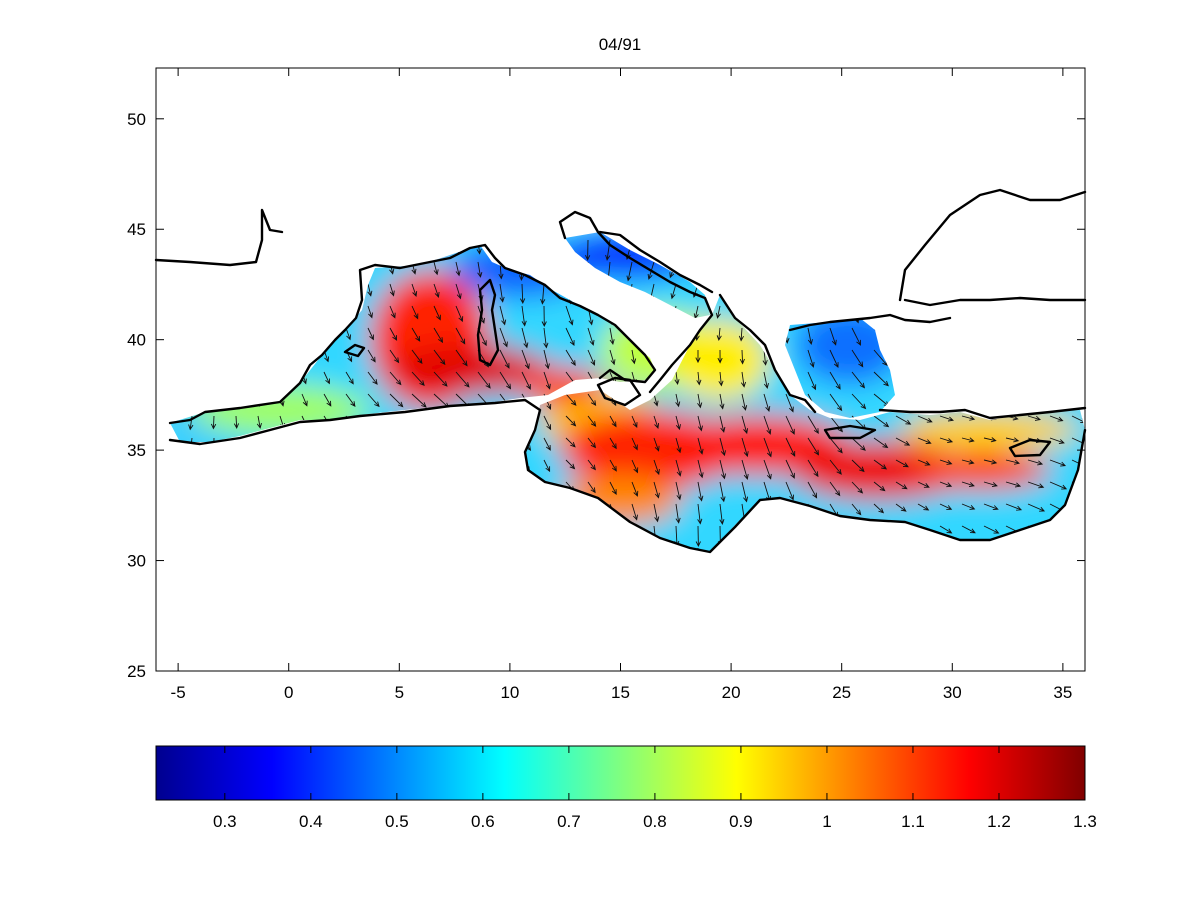  I want to click on x-tick-label: 20, so click(731, 692).